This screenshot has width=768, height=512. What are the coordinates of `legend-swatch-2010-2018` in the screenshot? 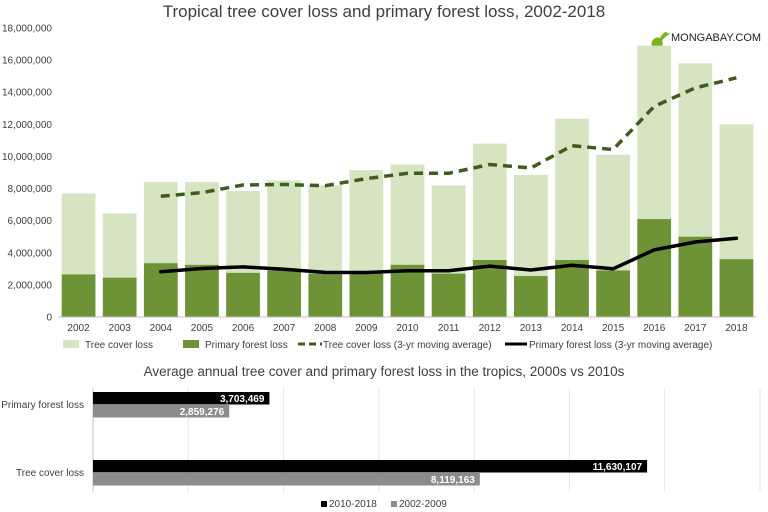 It's located at (324, 504).